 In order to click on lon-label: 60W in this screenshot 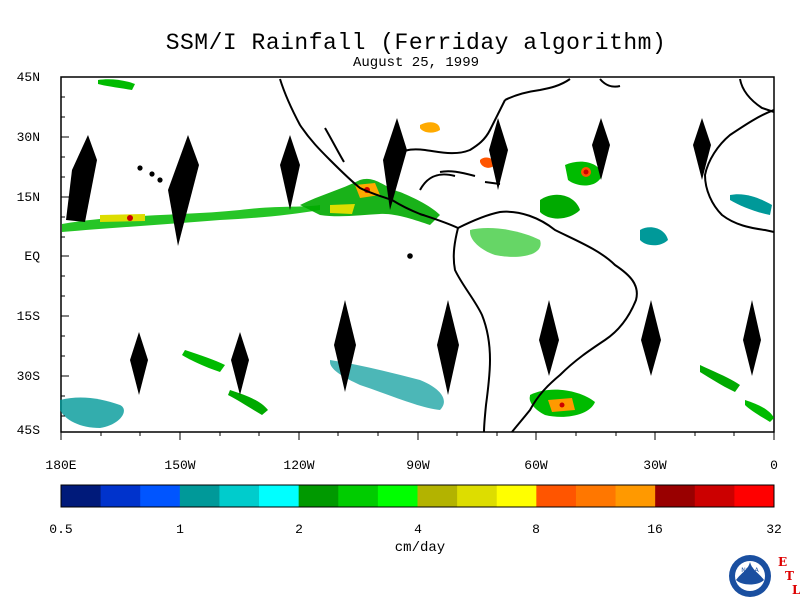, I will do `click(536, 465)`.